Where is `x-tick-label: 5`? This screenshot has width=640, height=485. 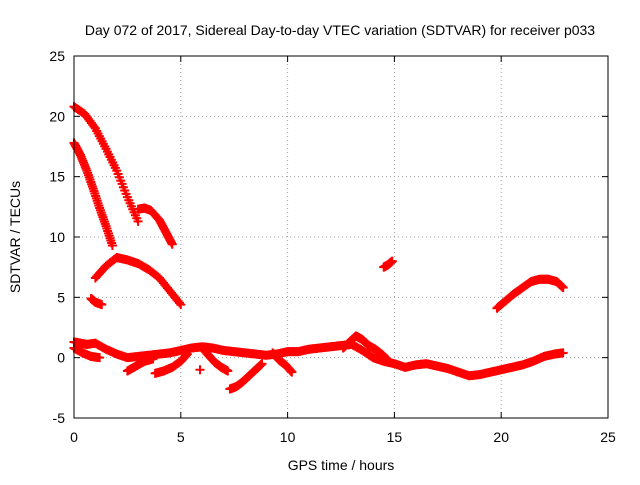
x-tick-label: 5 is located at coordinates (181, 437).